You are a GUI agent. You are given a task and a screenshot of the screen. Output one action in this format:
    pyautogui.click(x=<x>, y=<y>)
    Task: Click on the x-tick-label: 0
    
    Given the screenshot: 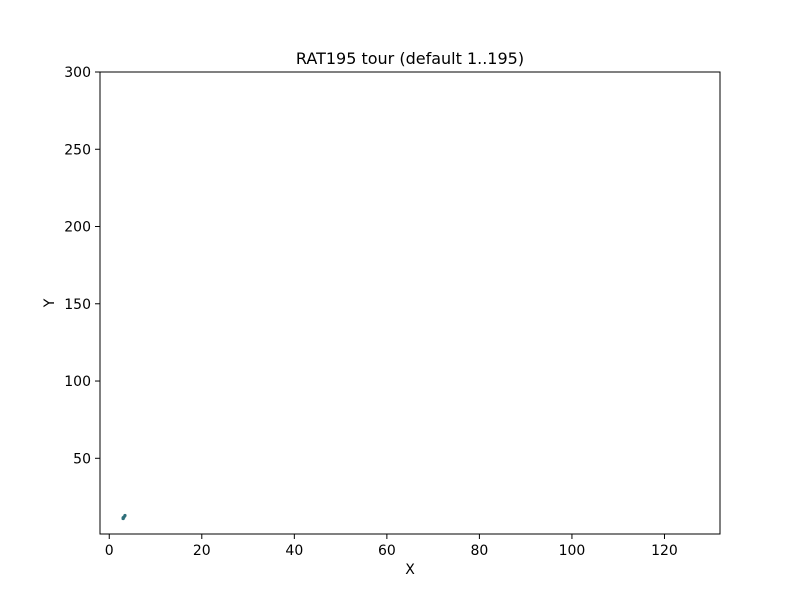 What is the action you would take?
    pyautogui.click(x=109, y=551)
    